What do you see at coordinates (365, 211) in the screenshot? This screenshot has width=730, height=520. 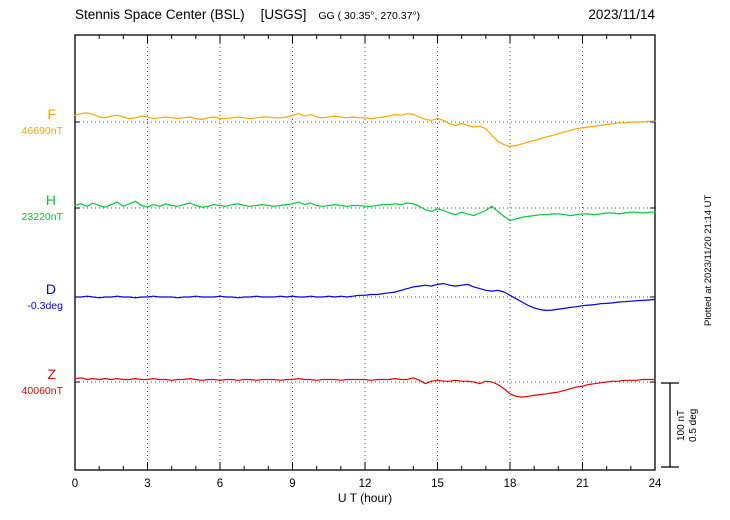 I see `trace-H` at bounding box center [365, 211].